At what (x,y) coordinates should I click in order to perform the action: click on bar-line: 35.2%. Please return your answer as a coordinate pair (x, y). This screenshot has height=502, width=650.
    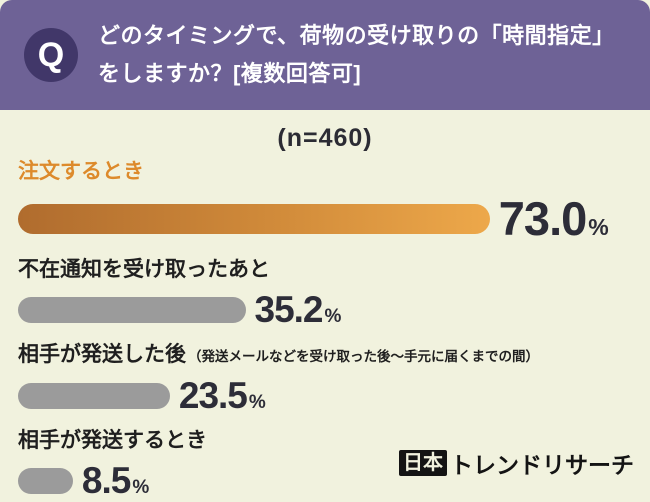
    Looking at the image, I should click on (325, 310).